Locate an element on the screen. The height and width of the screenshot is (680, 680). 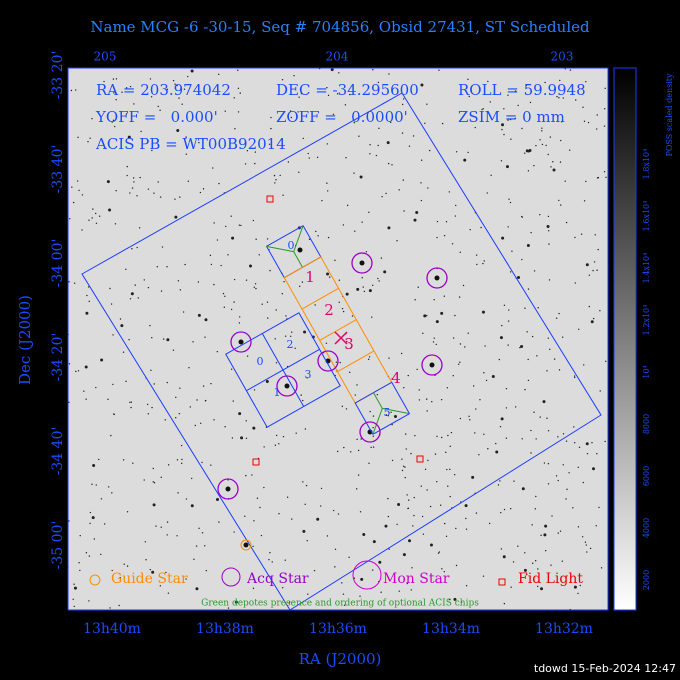
colorbar-label: 1.8x10⁴ is located at coordinates (646, 164).